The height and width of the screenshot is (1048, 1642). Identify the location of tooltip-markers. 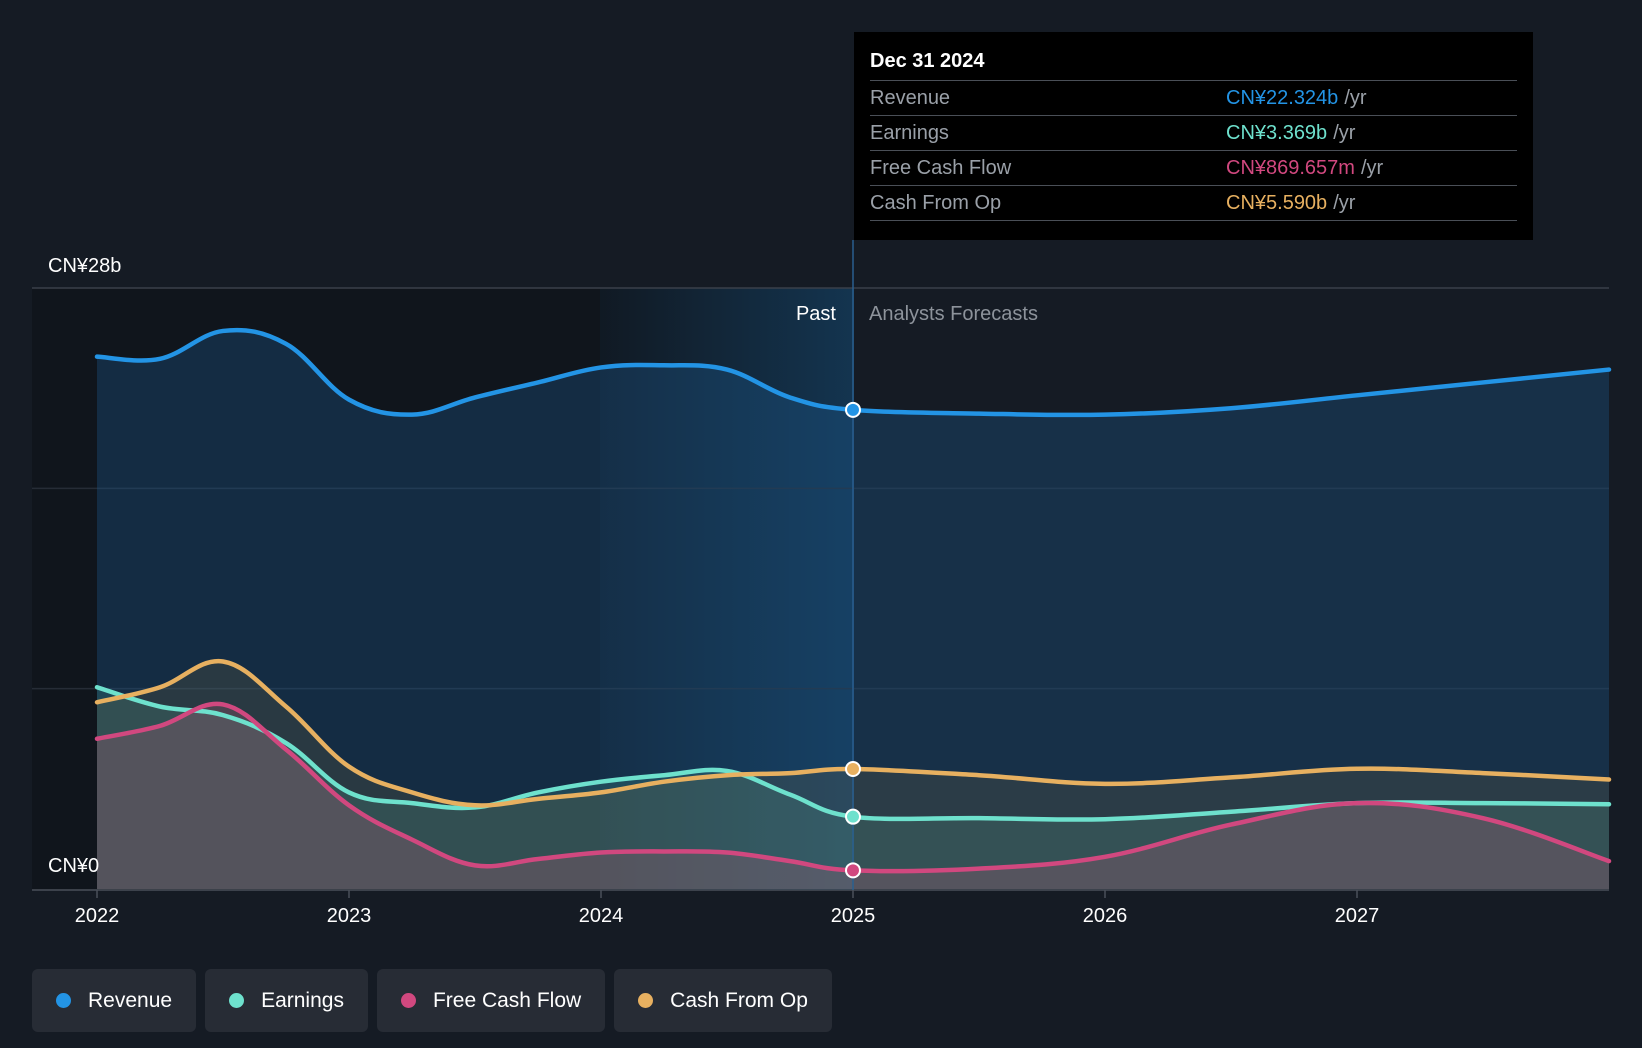
(853, 640).